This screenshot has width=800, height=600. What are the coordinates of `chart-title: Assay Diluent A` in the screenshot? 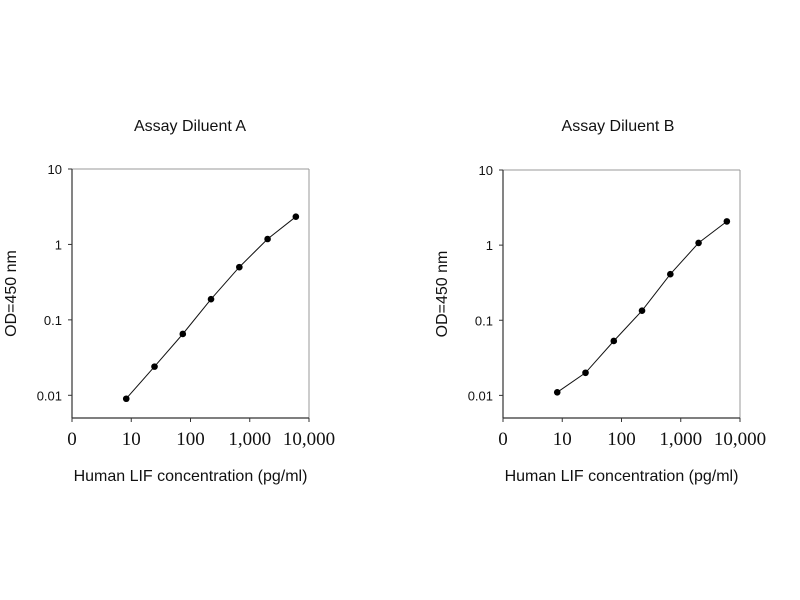 It's located at (190, 126).